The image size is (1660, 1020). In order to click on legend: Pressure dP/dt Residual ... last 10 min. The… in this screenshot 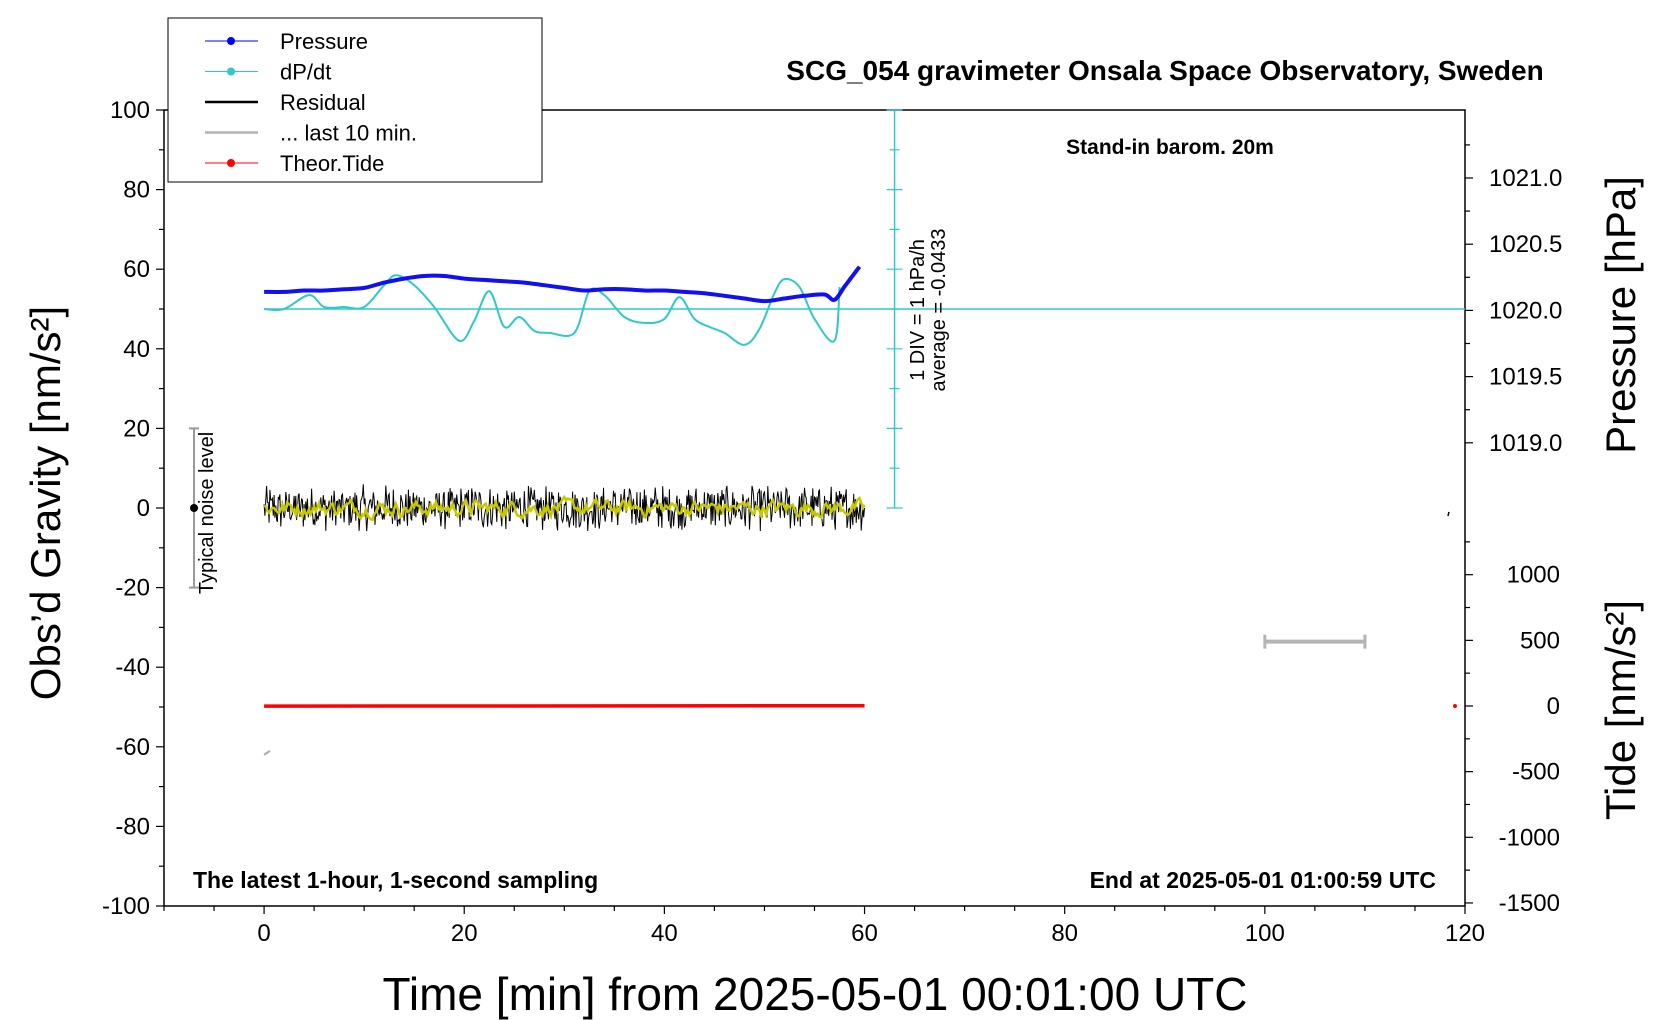, I will do `click(355, 100)`.